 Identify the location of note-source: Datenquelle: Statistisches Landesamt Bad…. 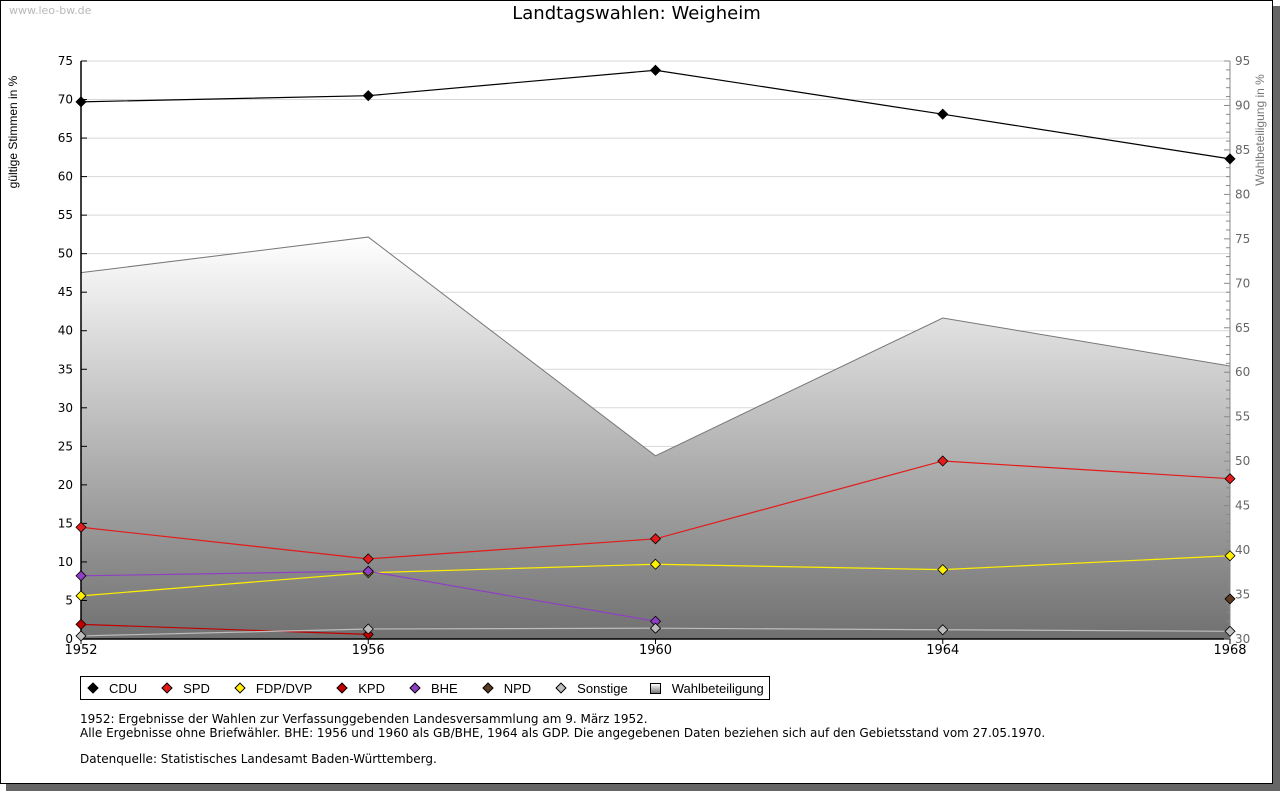
(258, 759).